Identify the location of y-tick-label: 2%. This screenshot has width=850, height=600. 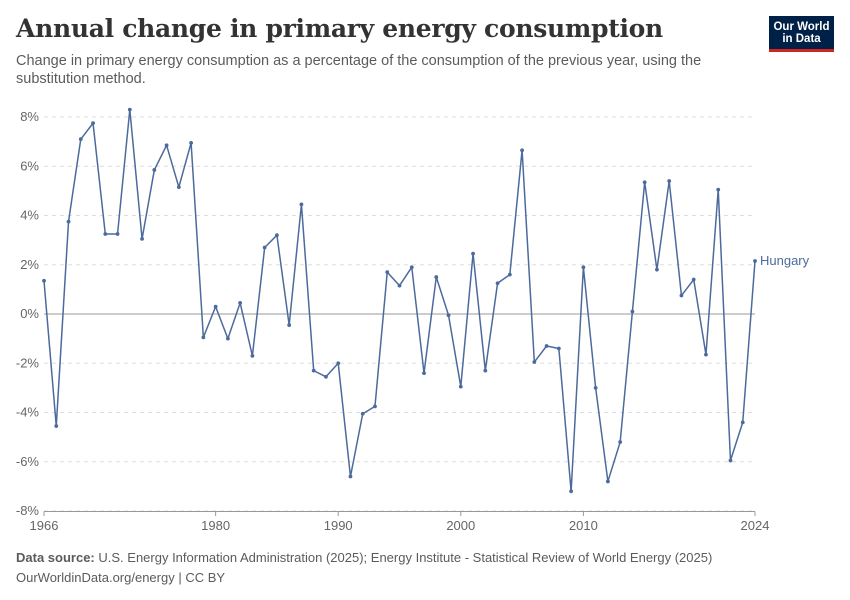
(29, 264).